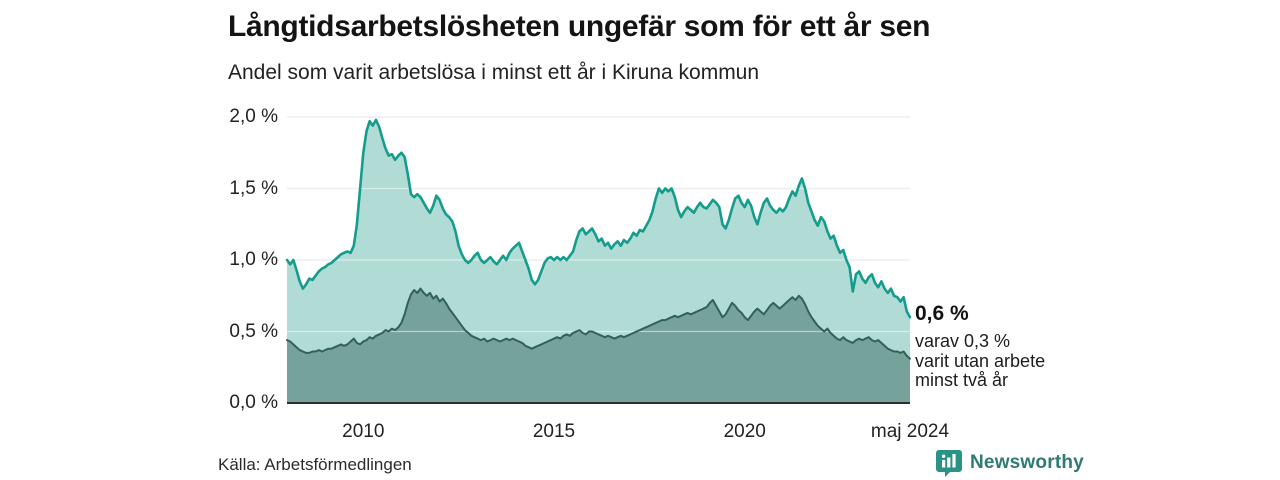  What do you see at coordinates (598, 323) in the screenshot?
I see `series-2-line` at bounding box center [598, 323].